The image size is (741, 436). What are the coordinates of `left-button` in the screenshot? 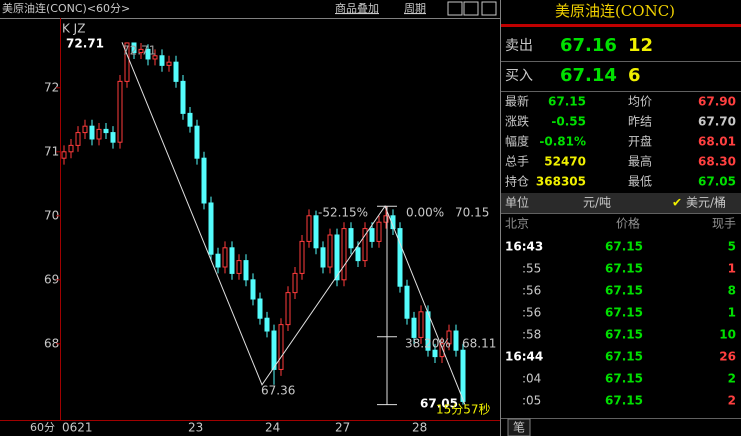 It's located at (455, 8).